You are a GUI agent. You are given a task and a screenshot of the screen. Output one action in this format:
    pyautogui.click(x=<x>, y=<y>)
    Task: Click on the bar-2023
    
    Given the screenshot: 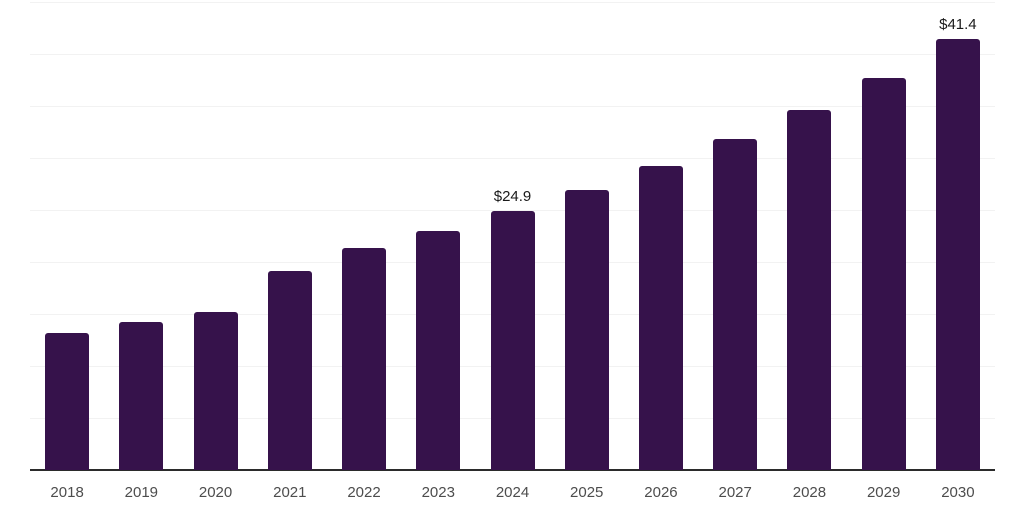 What is the action you would take?
    pyautogui.click(x=438, y=350)
    